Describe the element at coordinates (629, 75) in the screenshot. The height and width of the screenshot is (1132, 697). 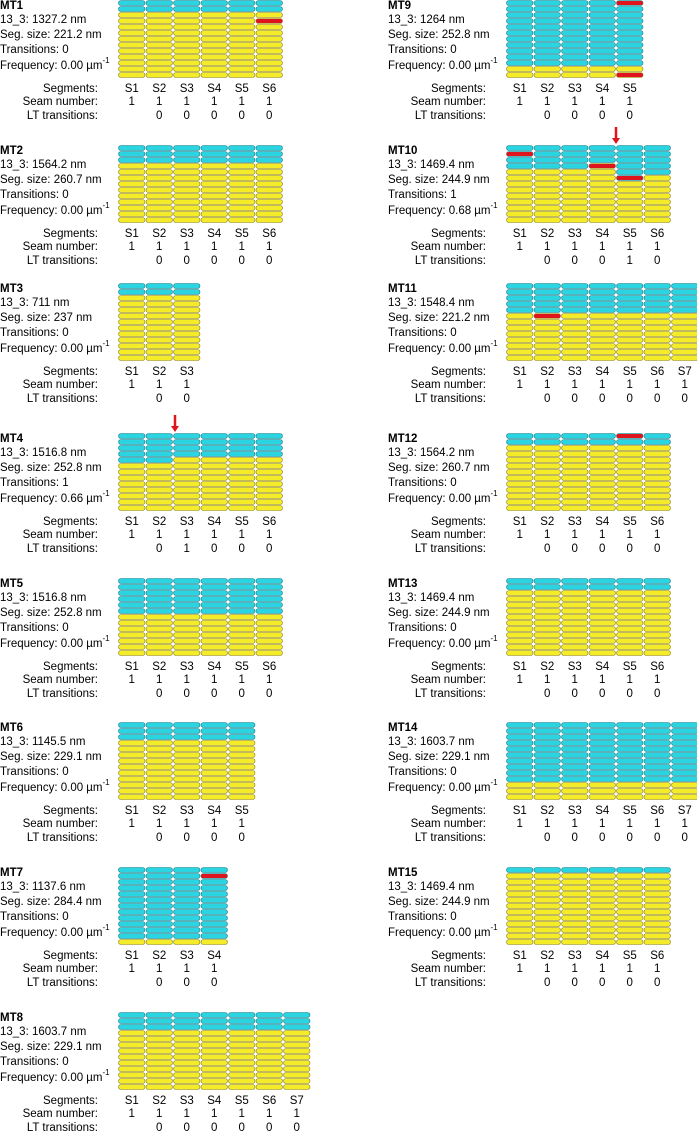
I see `red-marker` at that location.